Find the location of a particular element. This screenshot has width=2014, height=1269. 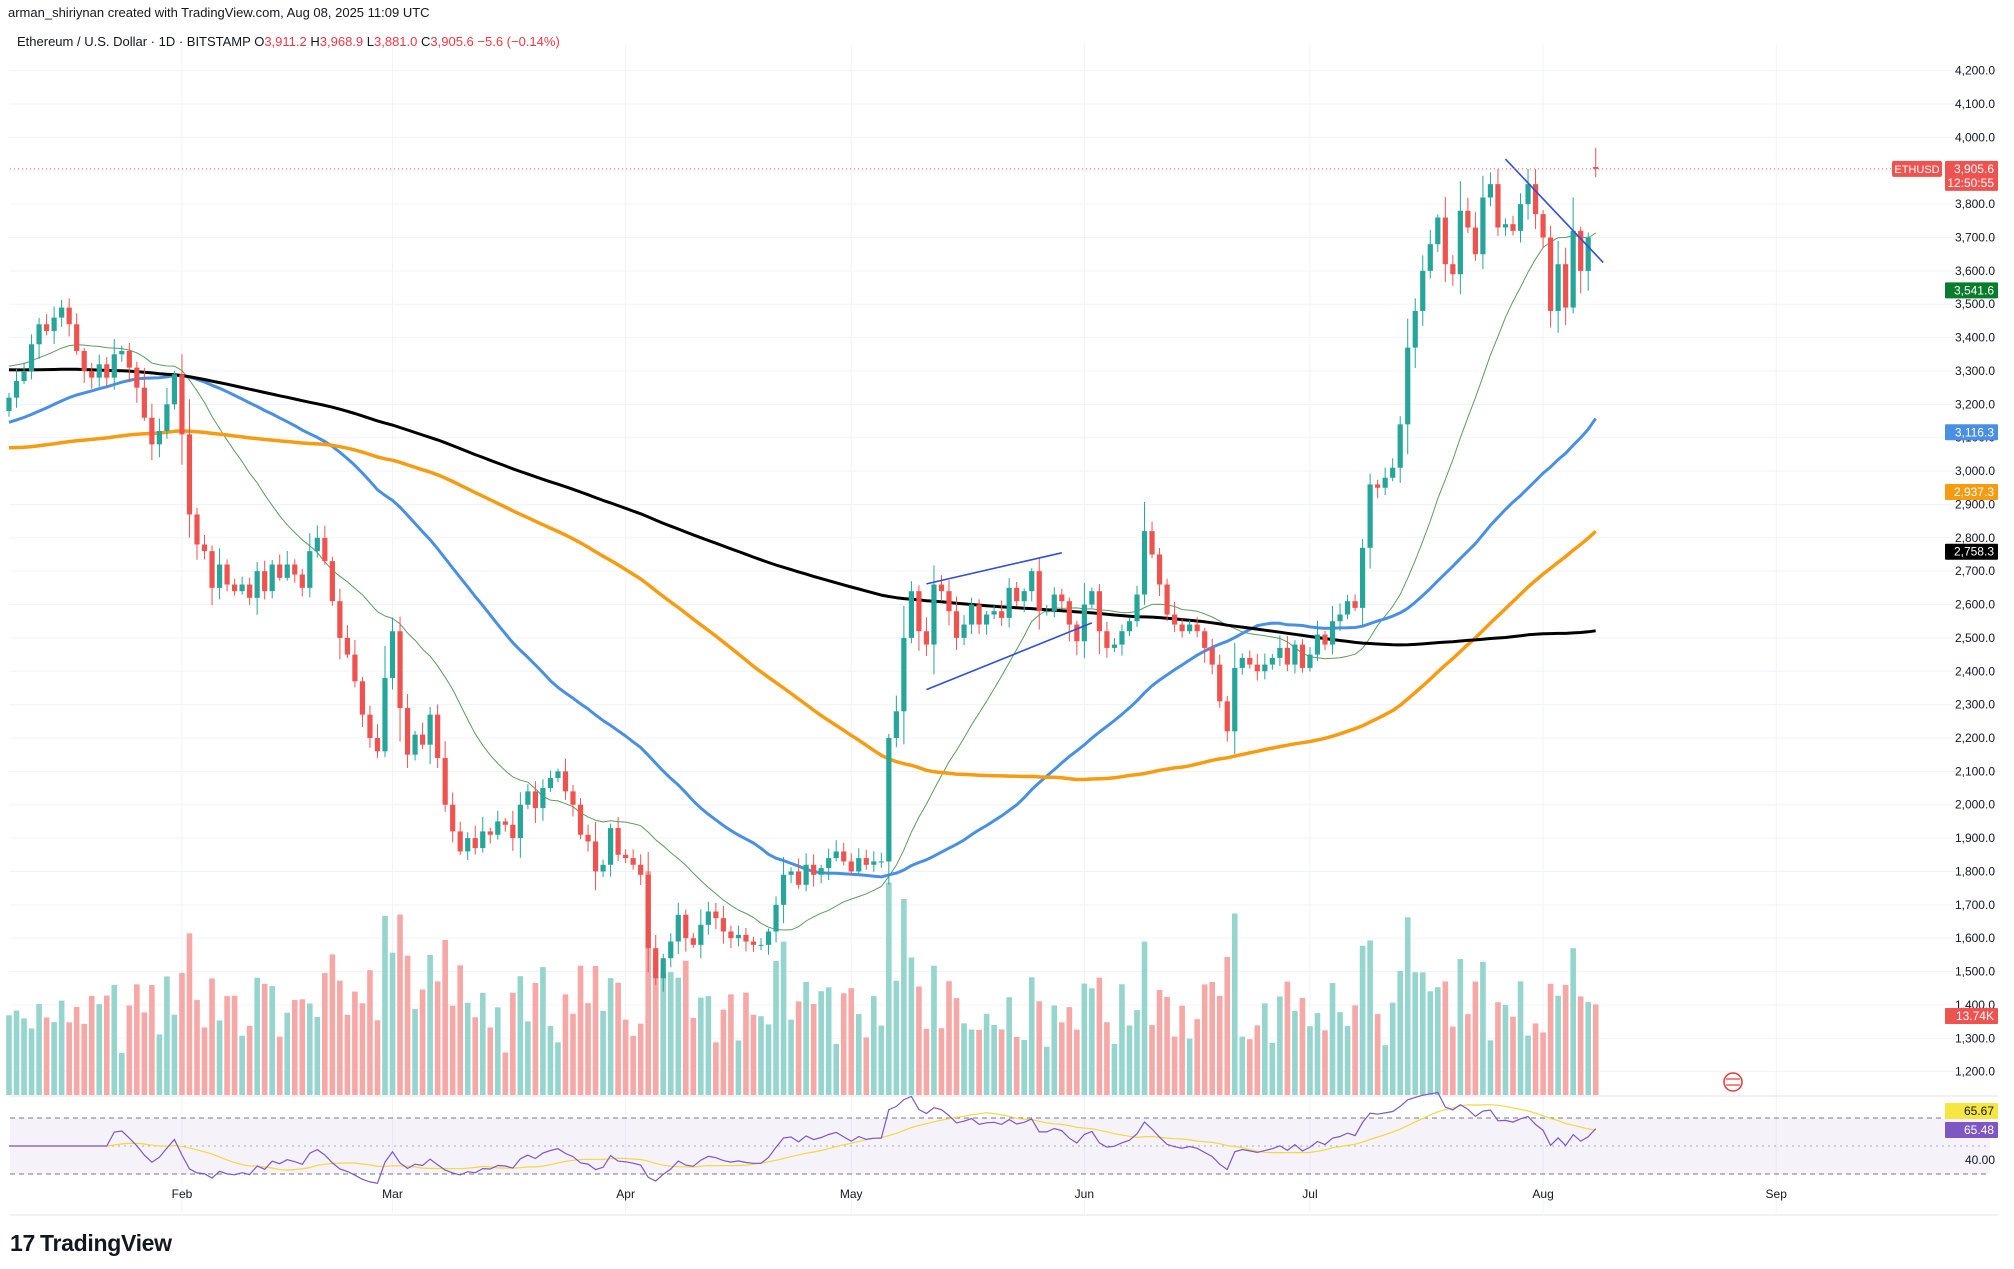

close-value: 3,905.6 is located at coordinates (452, 41).